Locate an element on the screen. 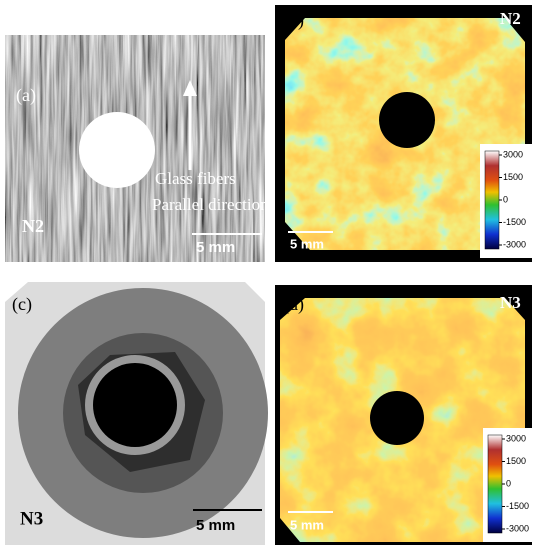  panel-label: (b) is located at coordinates (293, 20).